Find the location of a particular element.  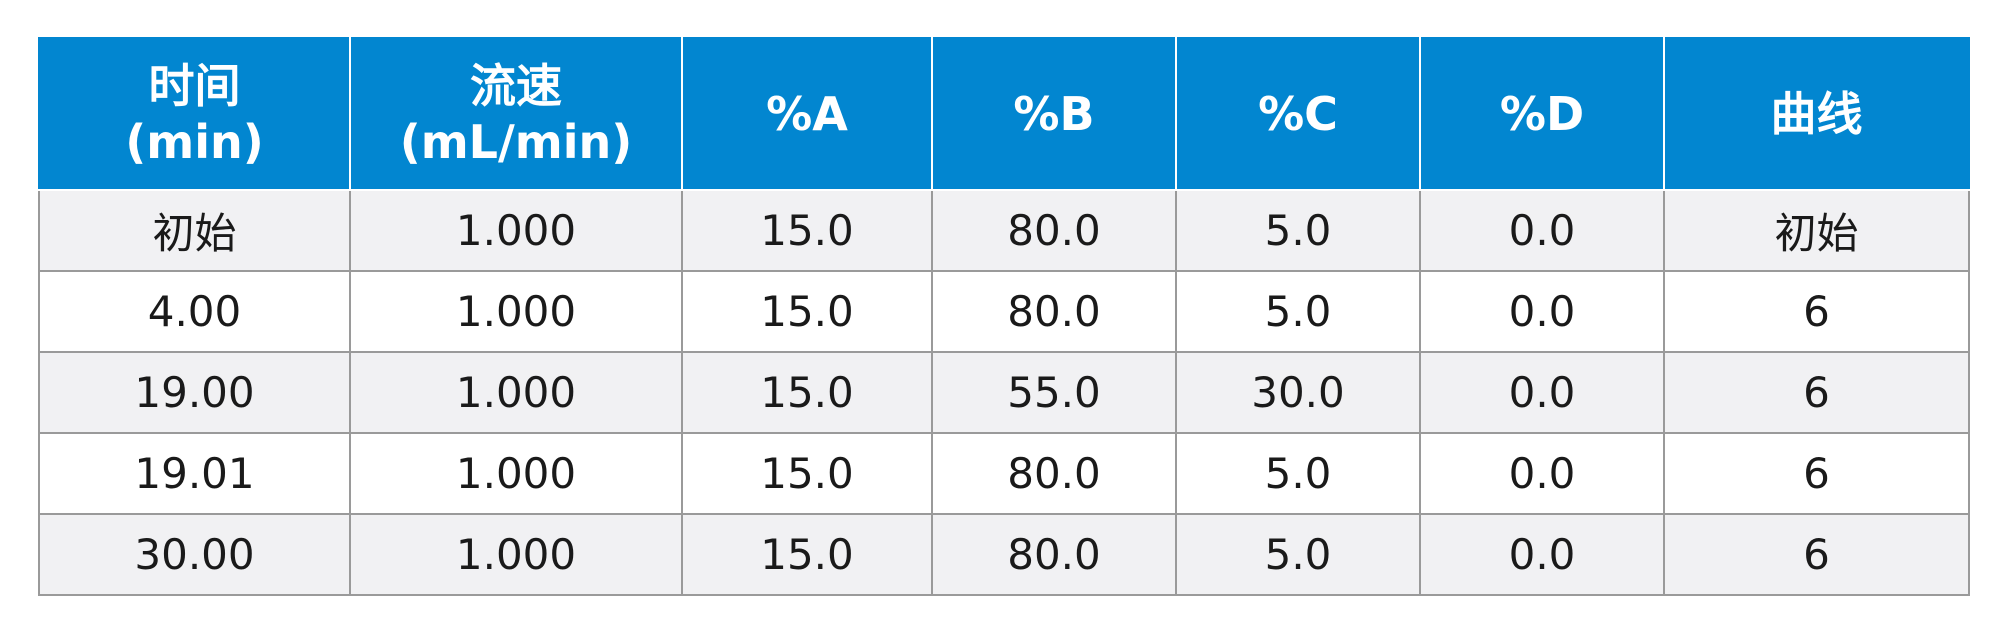

header-curve: 曲线 is located at coordinates (1816, 114).